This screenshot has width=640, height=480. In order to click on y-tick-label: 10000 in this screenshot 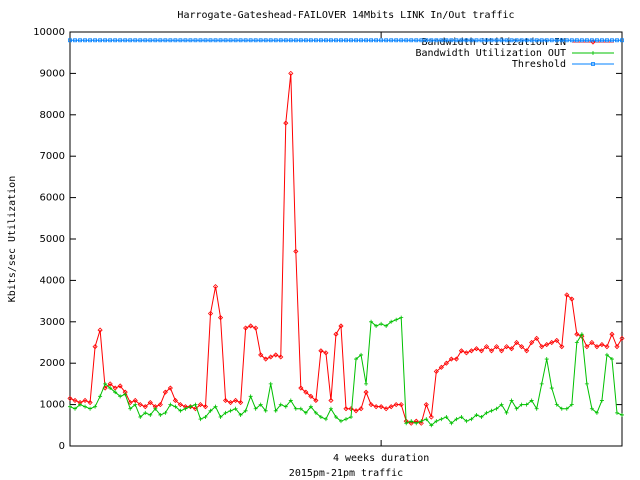, I will do `click(49, 32)`.